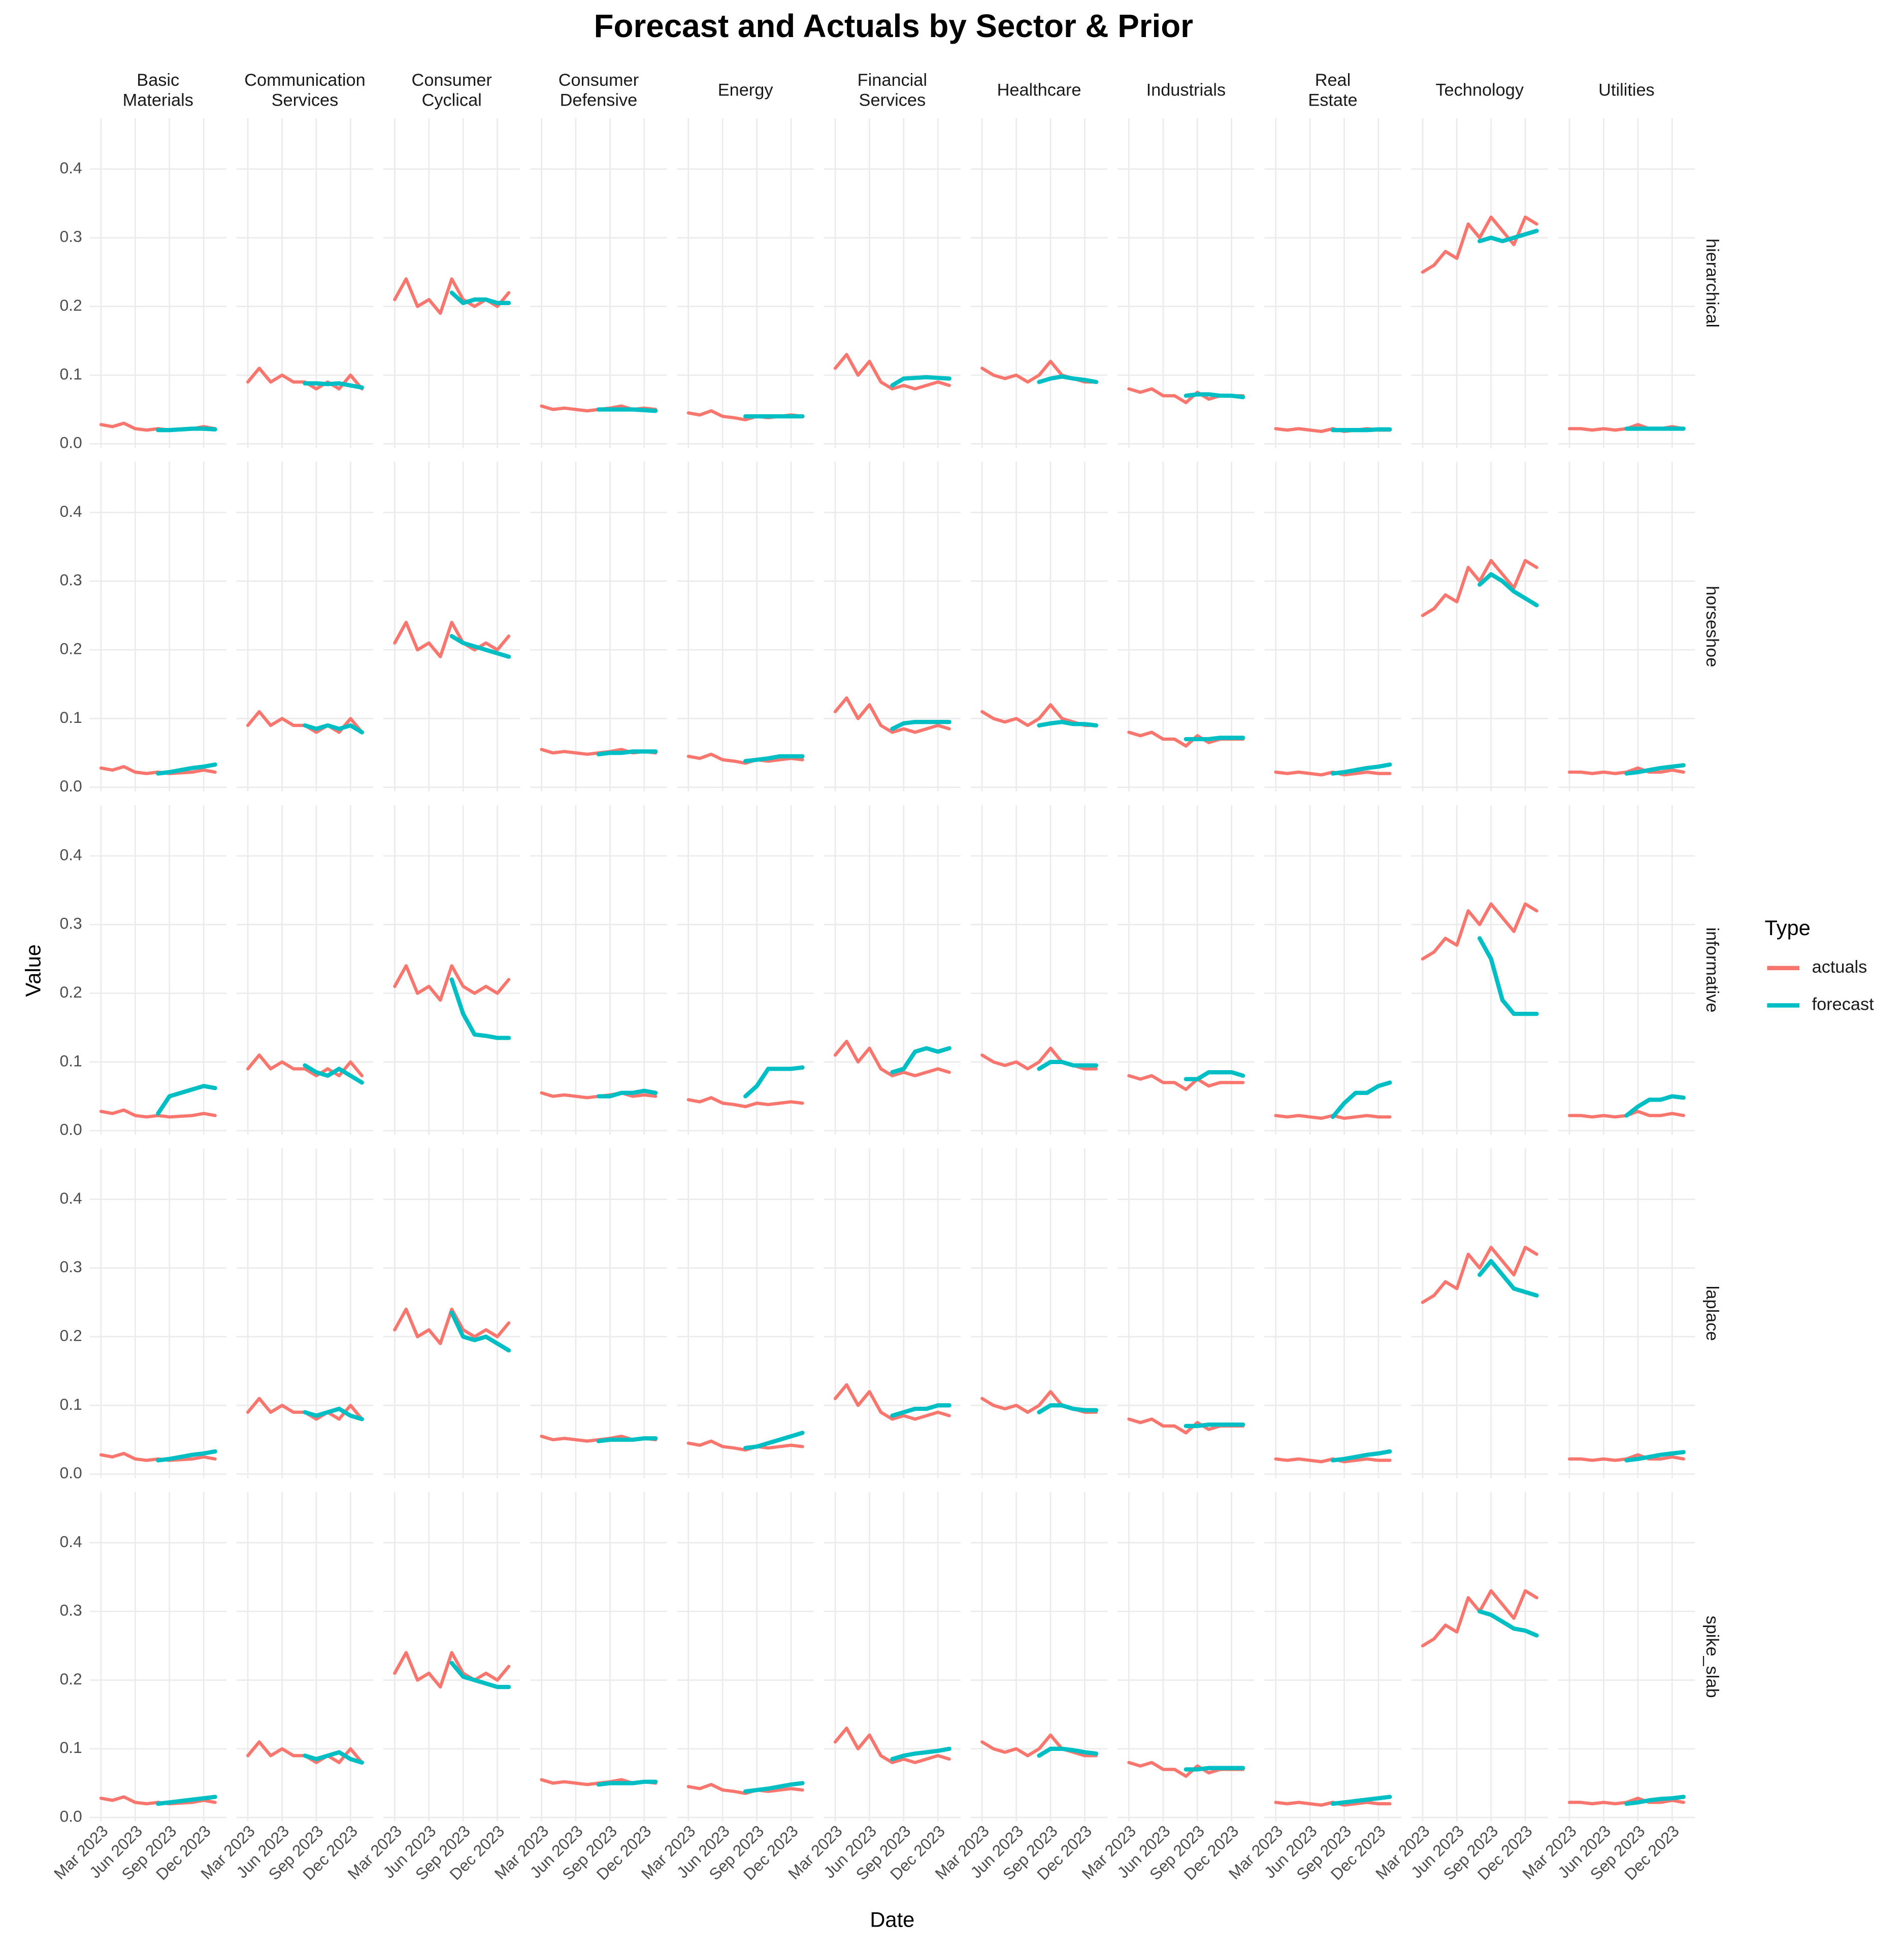  Describe the element at coordinates (1712, 1313) in the screenshot. I see `row-label: laplace` at that location.